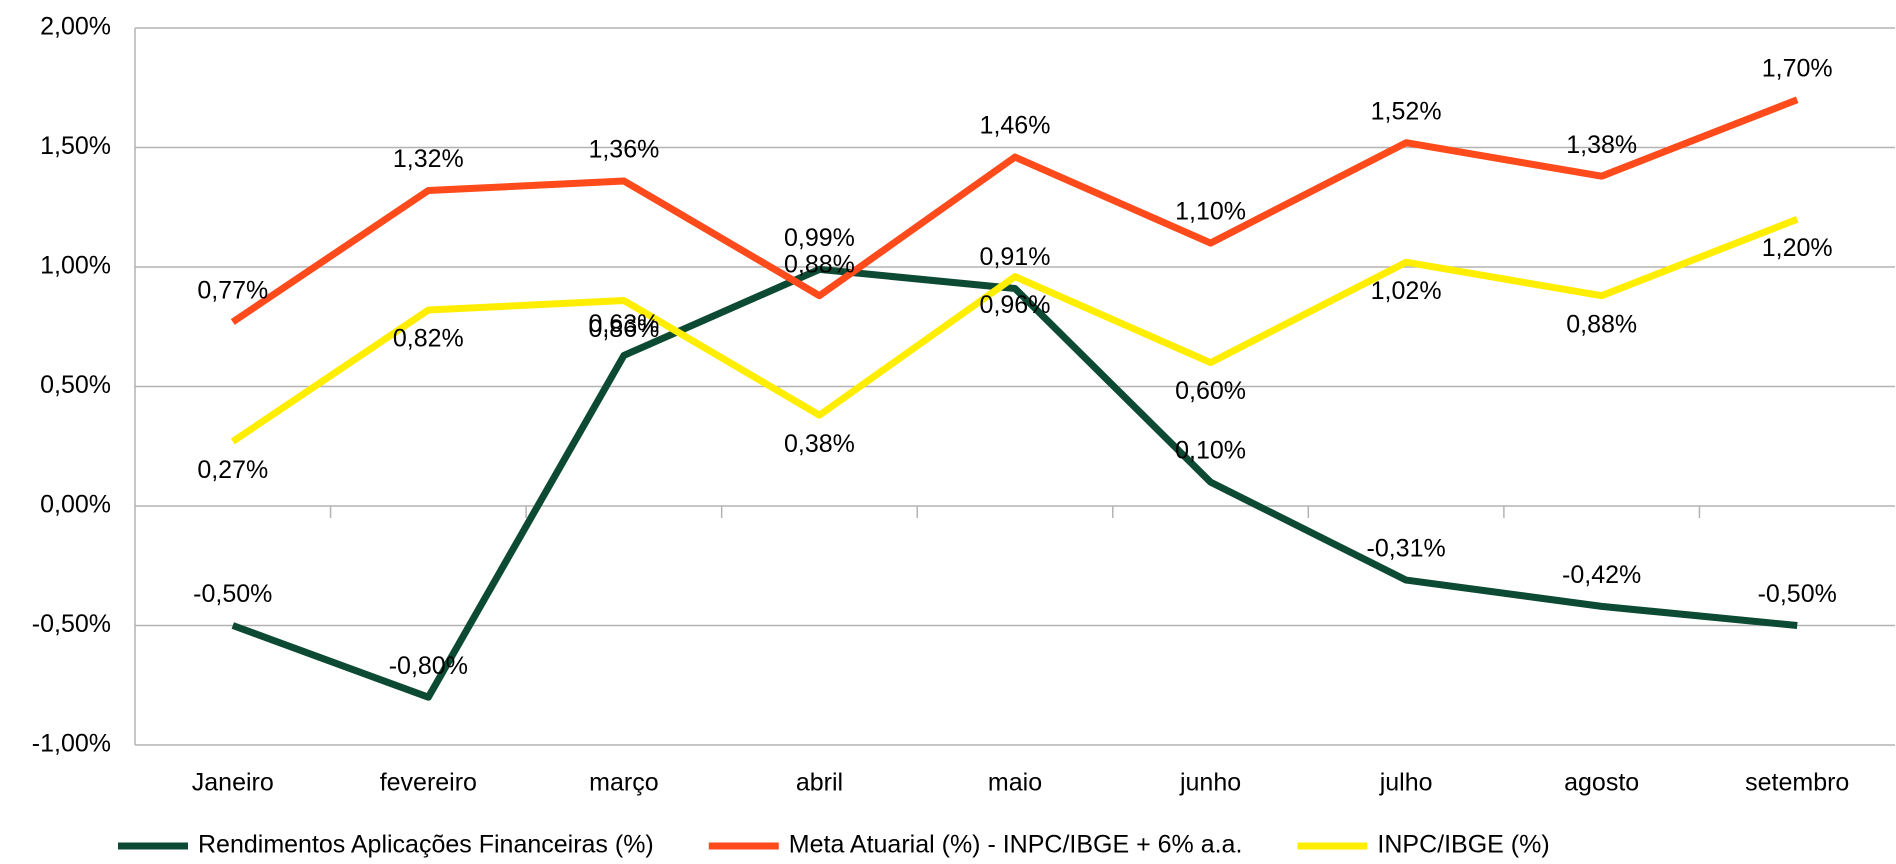  I want to click on x-tick-label: junho, so click(1210, 783).